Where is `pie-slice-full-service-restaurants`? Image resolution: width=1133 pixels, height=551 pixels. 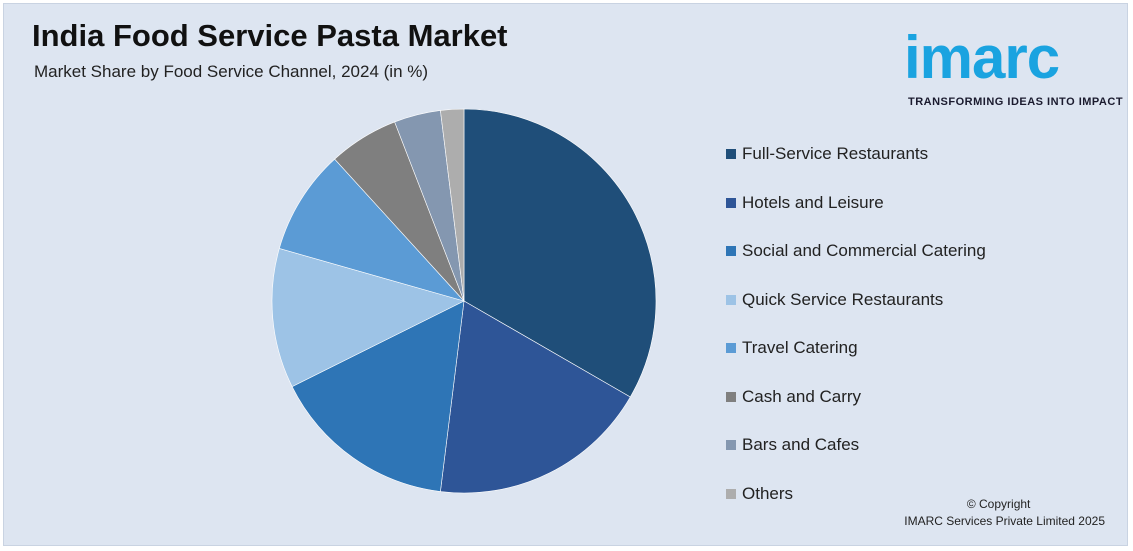
pie-slice-full-service-restaurants is located at coordinates (560, 253).